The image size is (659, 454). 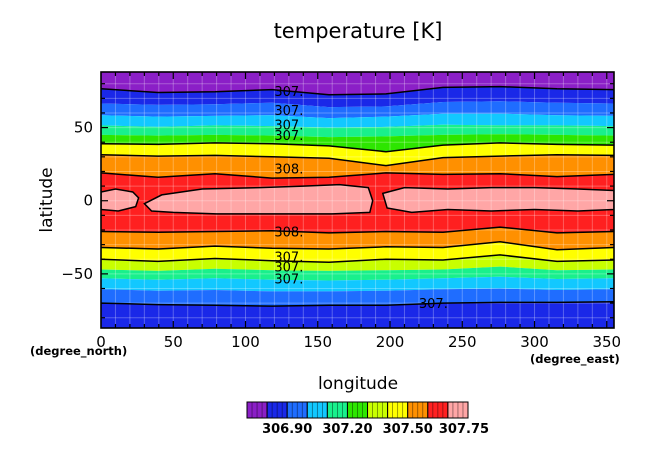 What do you see at coordinates (606, 342) in the screenshot?
I see `x-tick-label: 350` at bounding box center [606, 342].